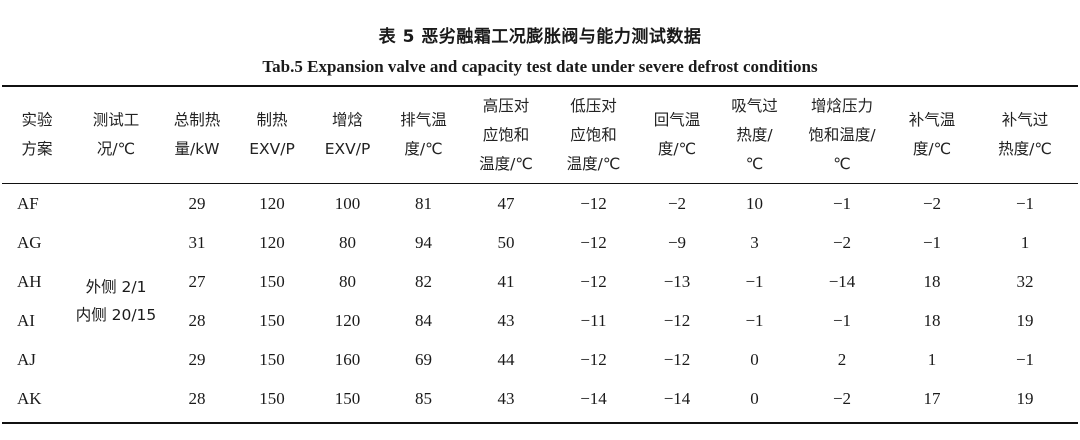  What do you see at coordinates (1025, 120) in the screenshot?
I see `column-header-line: 补气过` at bounding box center [1025, 120].